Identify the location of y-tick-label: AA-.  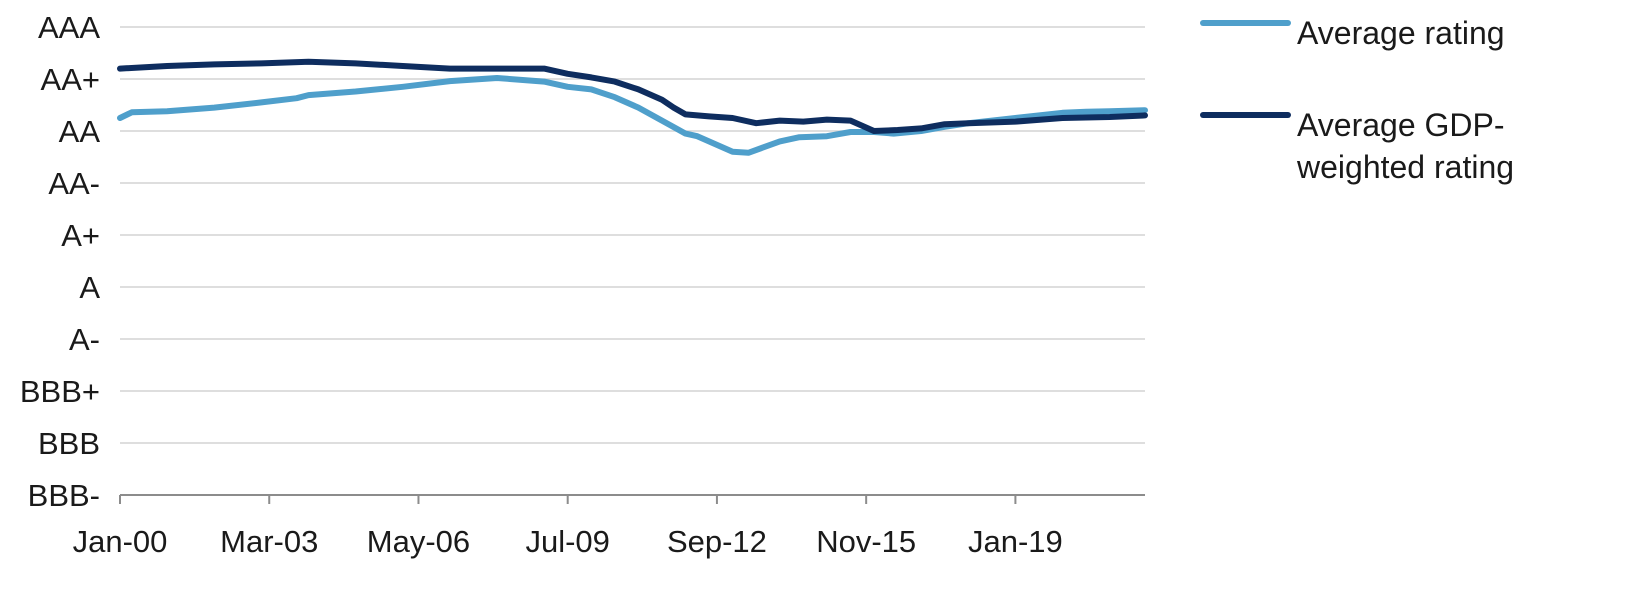
(74, 183).